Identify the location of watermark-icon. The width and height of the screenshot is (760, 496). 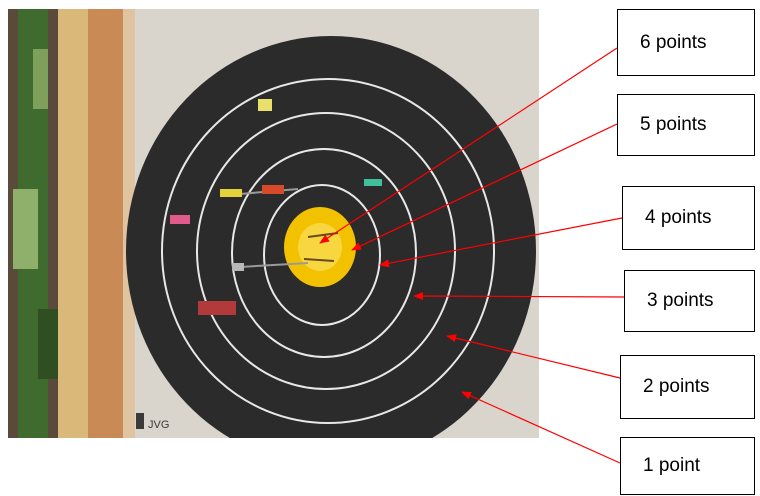
(140, 421).